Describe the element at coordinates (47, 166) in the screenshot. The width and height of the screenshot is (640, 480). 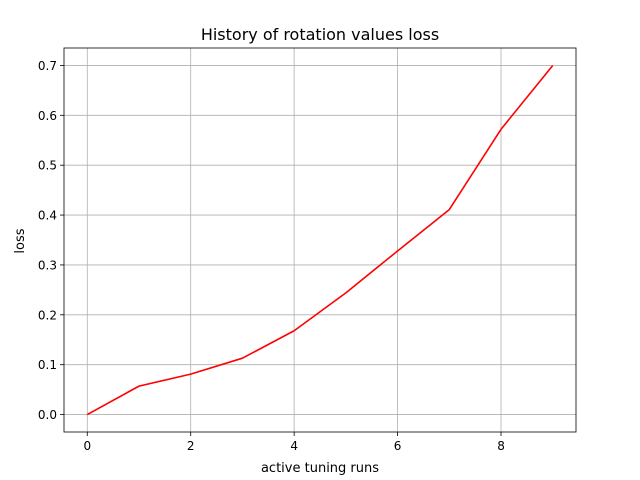
I see `y-tick-label: 0.5` at that location.